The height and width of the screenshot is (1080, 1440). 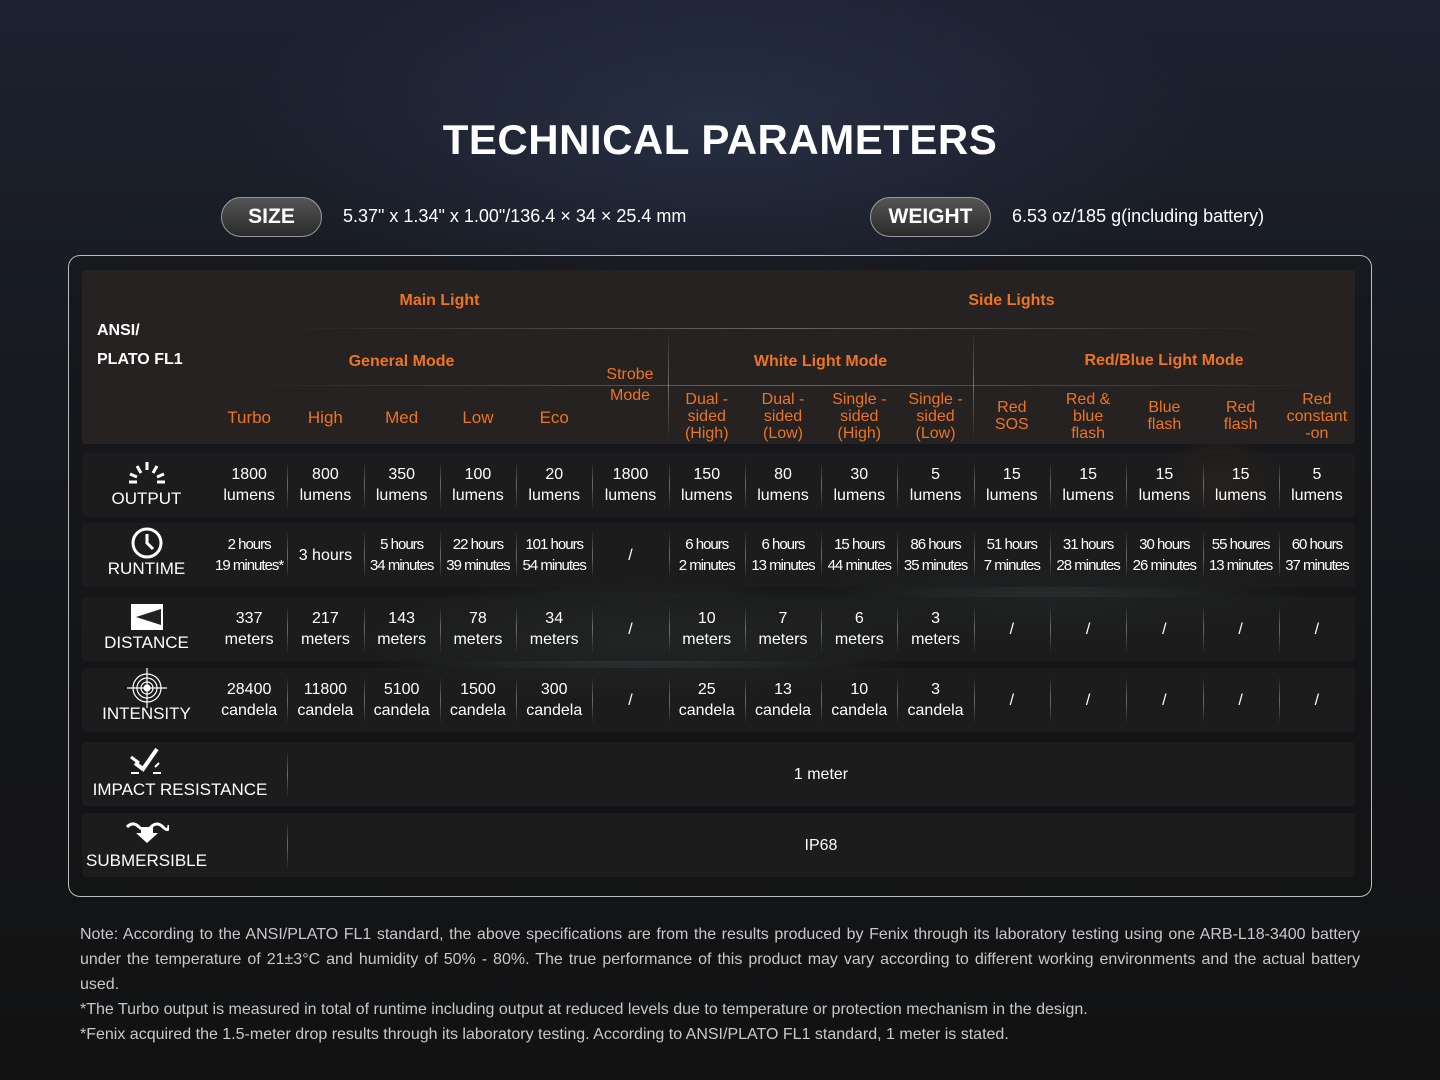 I want to click on table-cell: 3 candela, so click(x=935, y=700).